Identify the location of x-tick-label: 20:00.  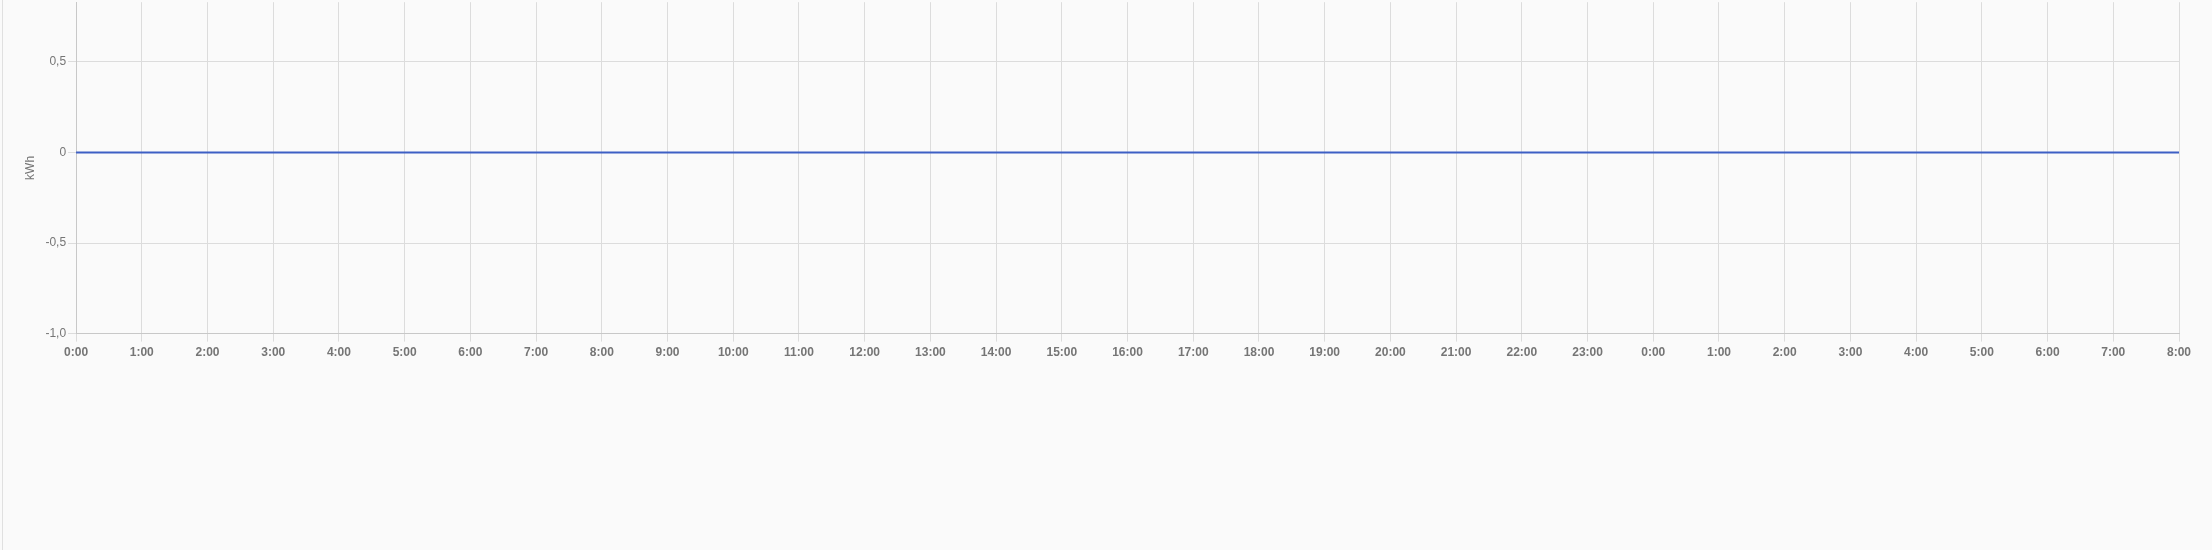
(1391, 352).